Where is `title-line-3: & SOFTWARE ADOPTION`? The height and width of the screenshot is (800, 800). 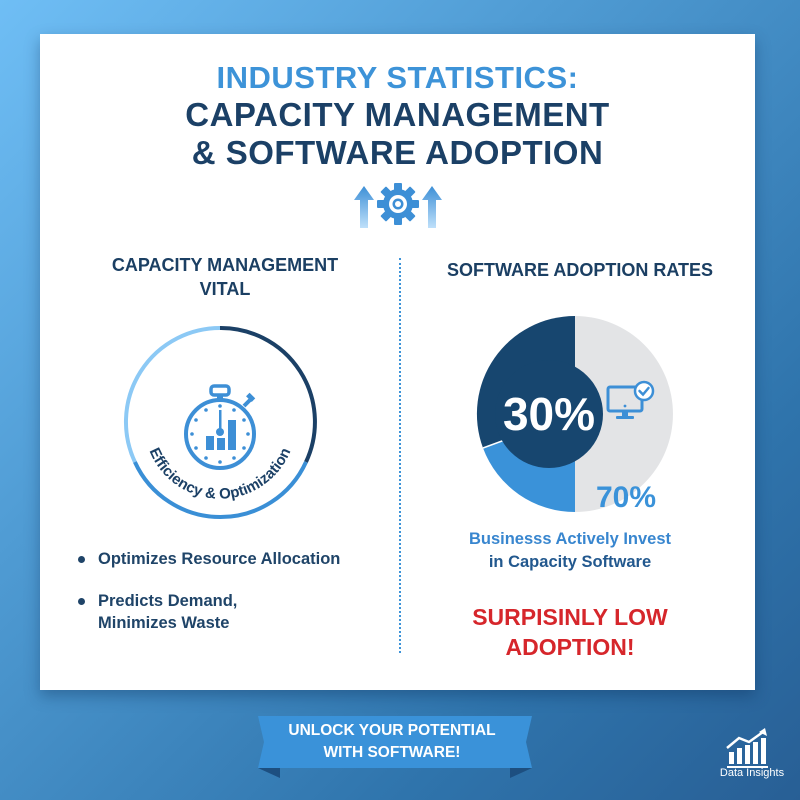
title-line-3: & SOFTWARE ADOPTION is located at coordinates (397, 152).